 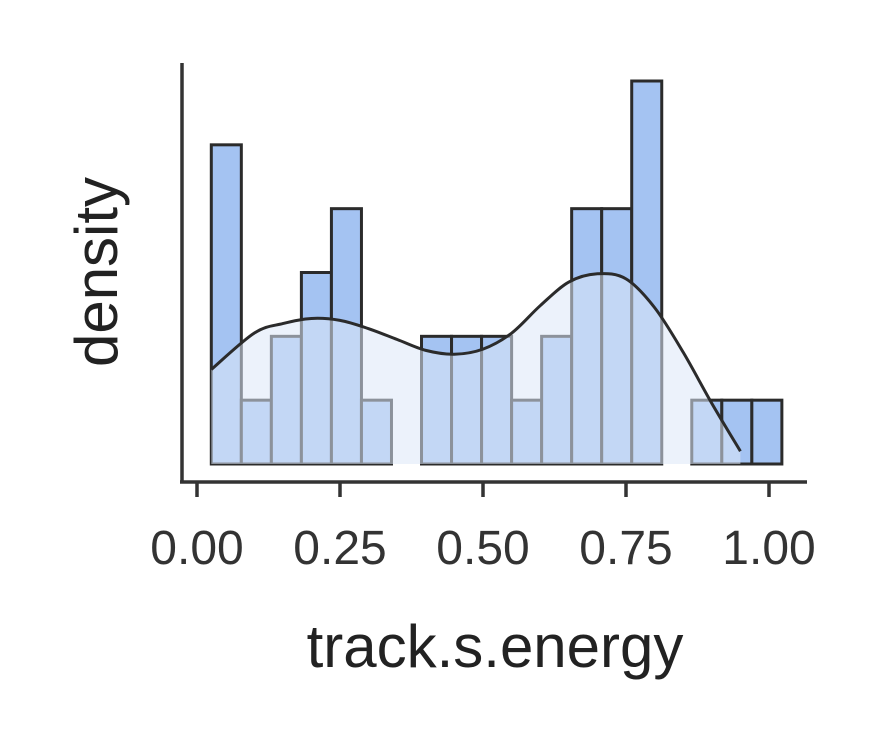 I want to click on x-tick-labels: 0.00 0.25 0.50 0.75 1.00, so click(x=482, y=548).